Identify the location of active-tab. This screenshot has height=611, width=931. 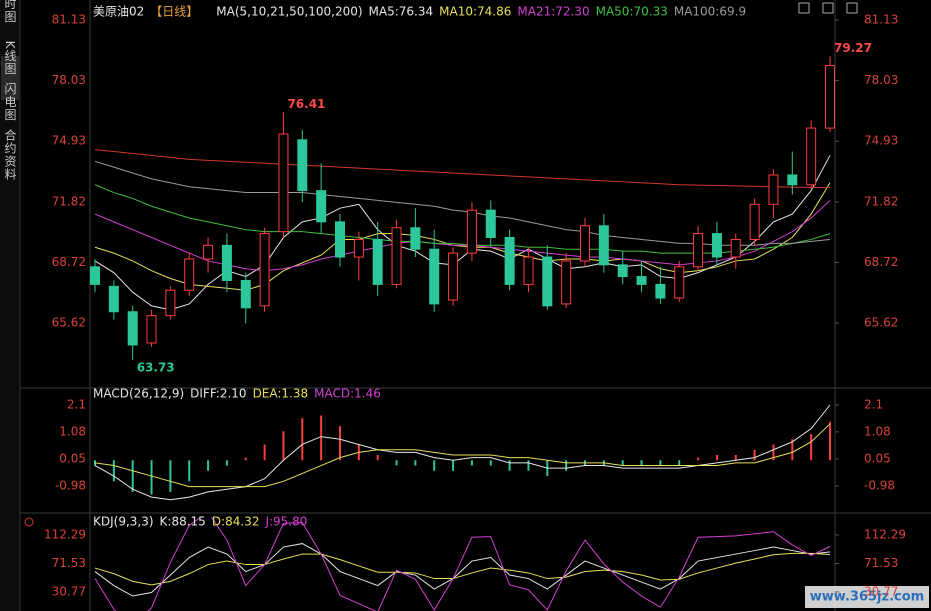
(10, 78).